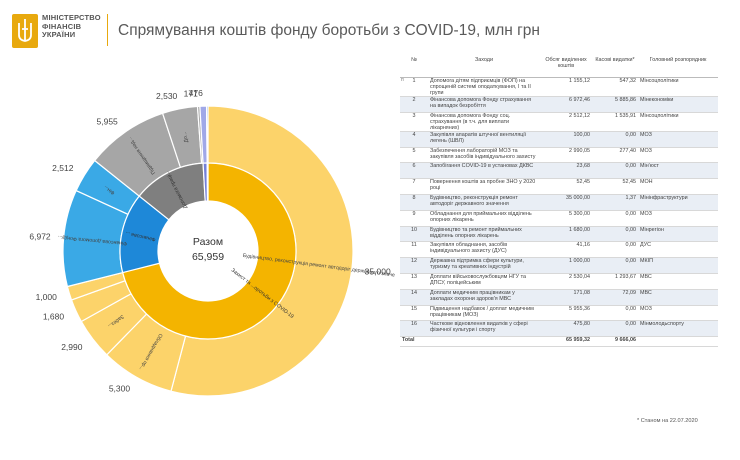 This screenshot has height=460, width=740. What do you see at coordinates (414, 155) in the screenshot?
I see `row-index: 5` at bounding box center [414, 155].